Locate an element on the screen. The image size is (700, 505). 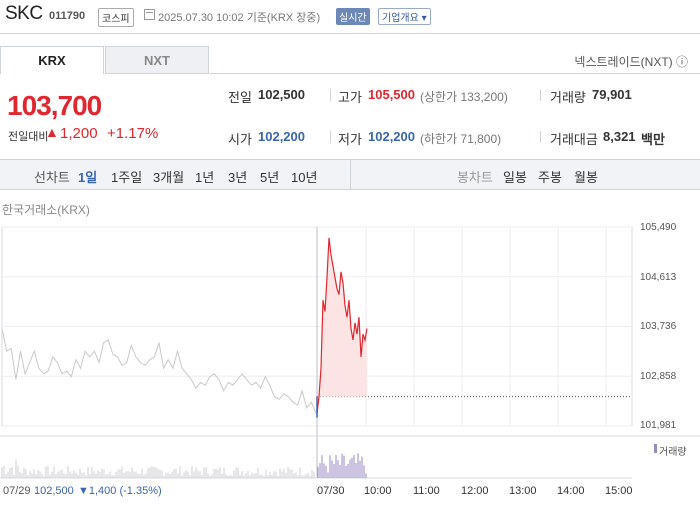
trading-value-unit: 백만 is located at coordinates (653, 139).